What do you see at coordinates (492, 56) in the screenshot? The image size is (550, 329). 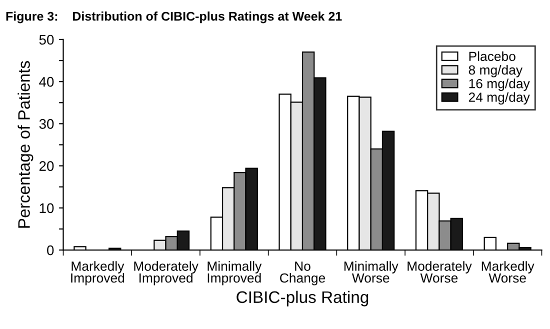 I see `legend-label: Placebo` at bounding box center [492, 56].